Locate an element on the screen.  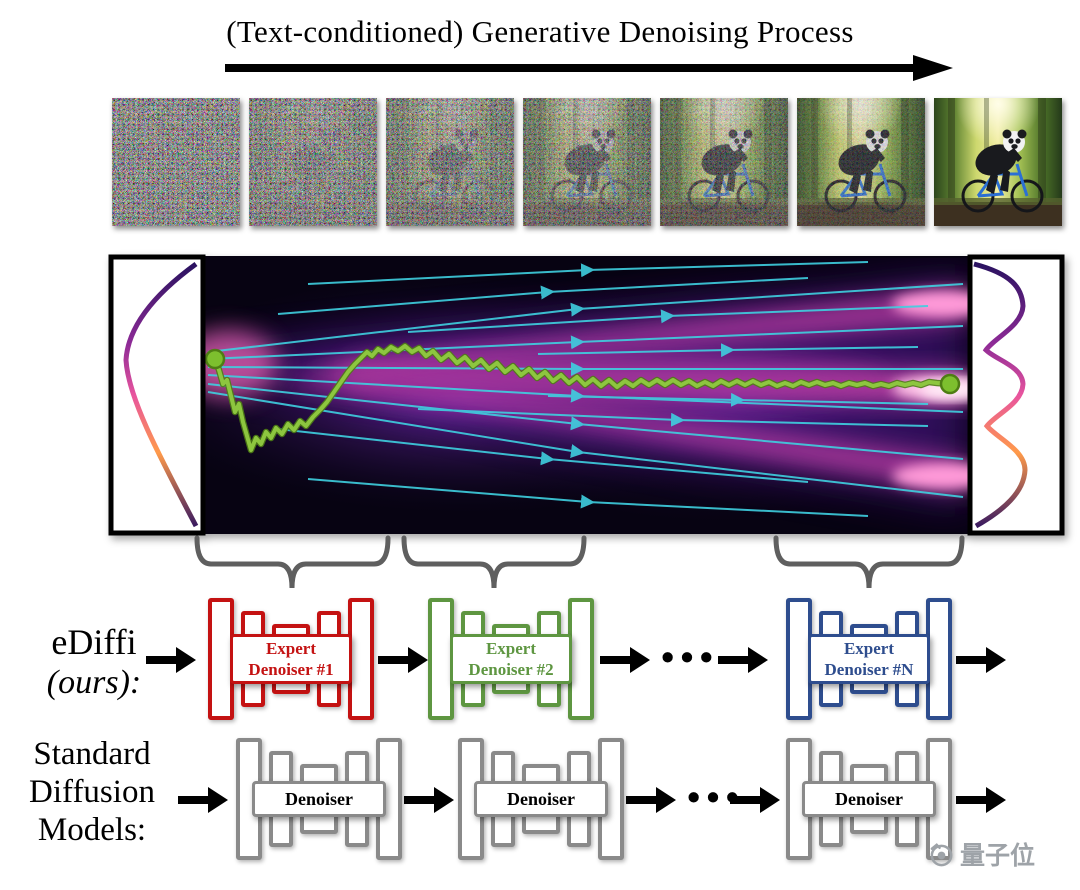
denoiser-block-1-label: Denoiser is located at coordinates (319, 799).